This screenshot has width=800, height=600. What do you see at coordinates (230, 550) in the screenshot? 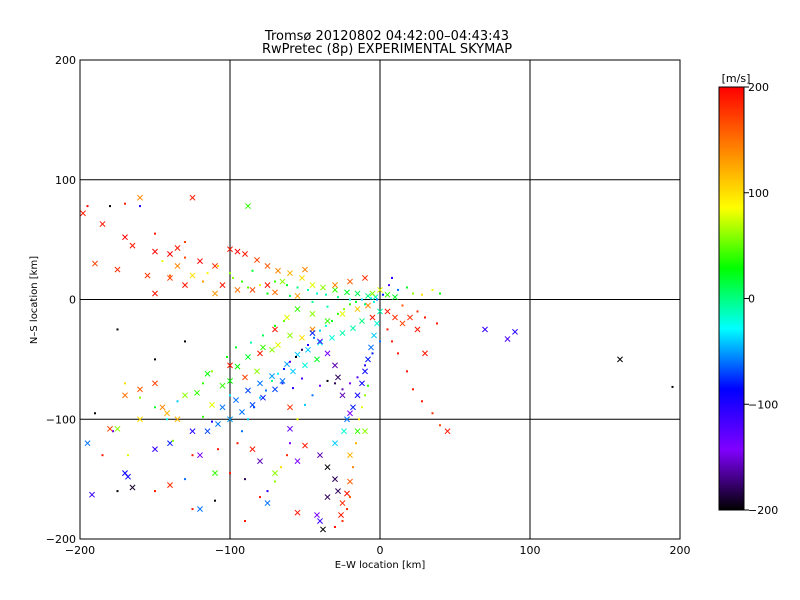
I see `x-tick-label: −100` at bounding box center [230, 550].